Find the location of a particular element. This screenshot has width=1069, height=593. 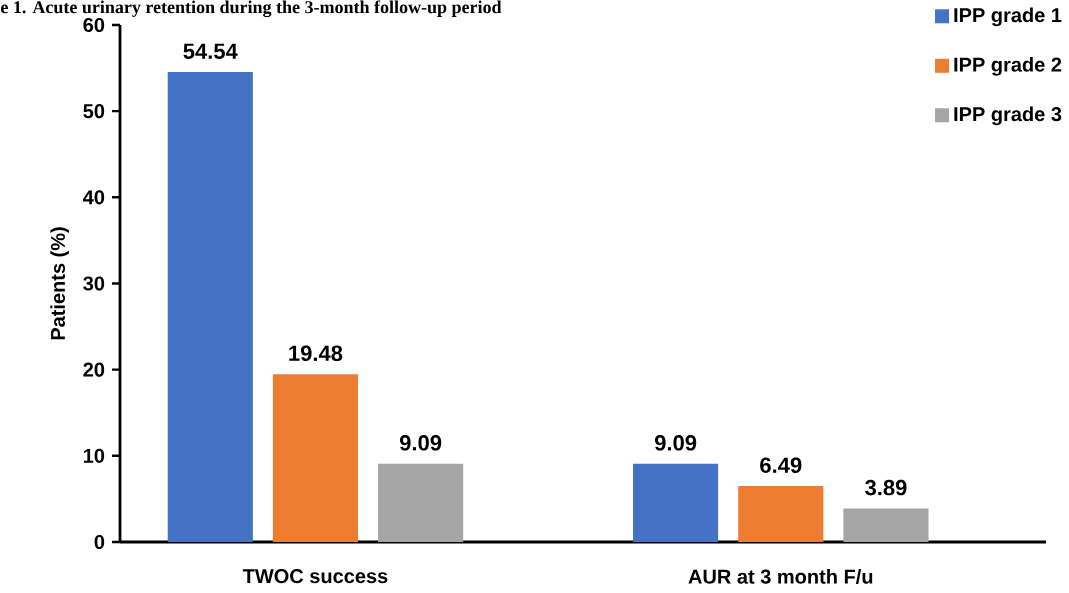

y-tick-label: 40 is located at coordinates (94, 197).